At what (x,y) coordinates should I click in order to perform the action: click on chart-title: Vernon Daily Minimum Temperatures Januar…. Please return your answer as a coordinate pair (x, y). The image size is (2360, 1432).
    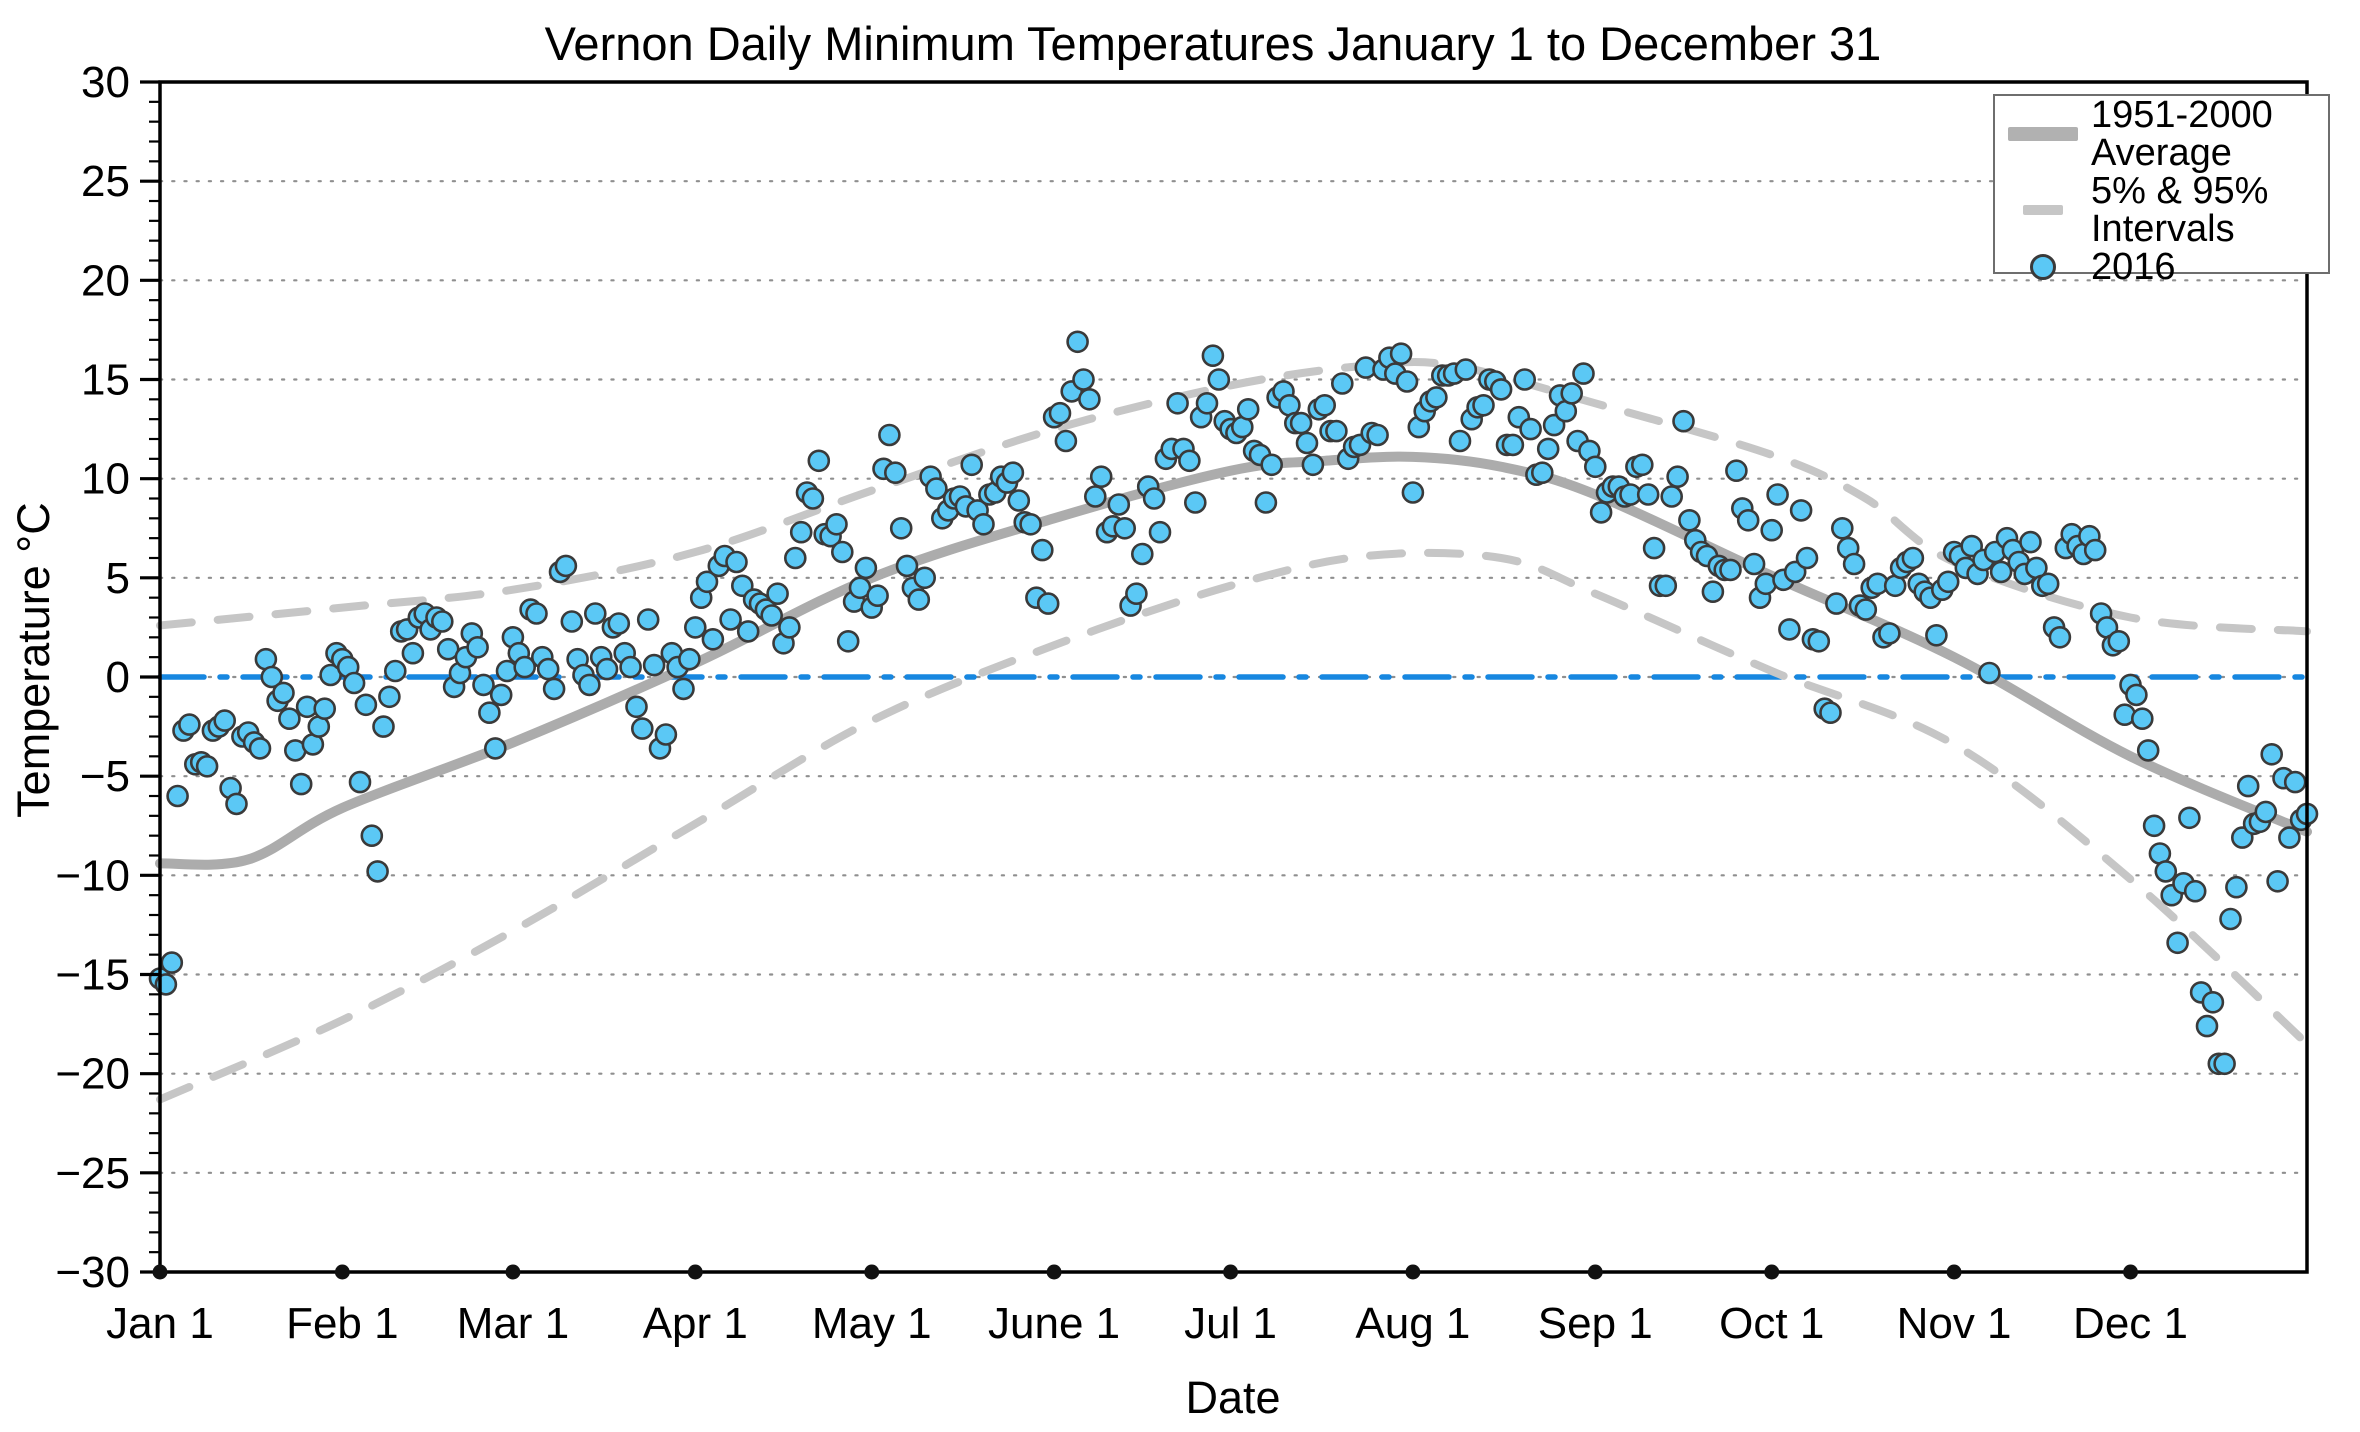
    Looking at the image, I should click on (1213, 43).